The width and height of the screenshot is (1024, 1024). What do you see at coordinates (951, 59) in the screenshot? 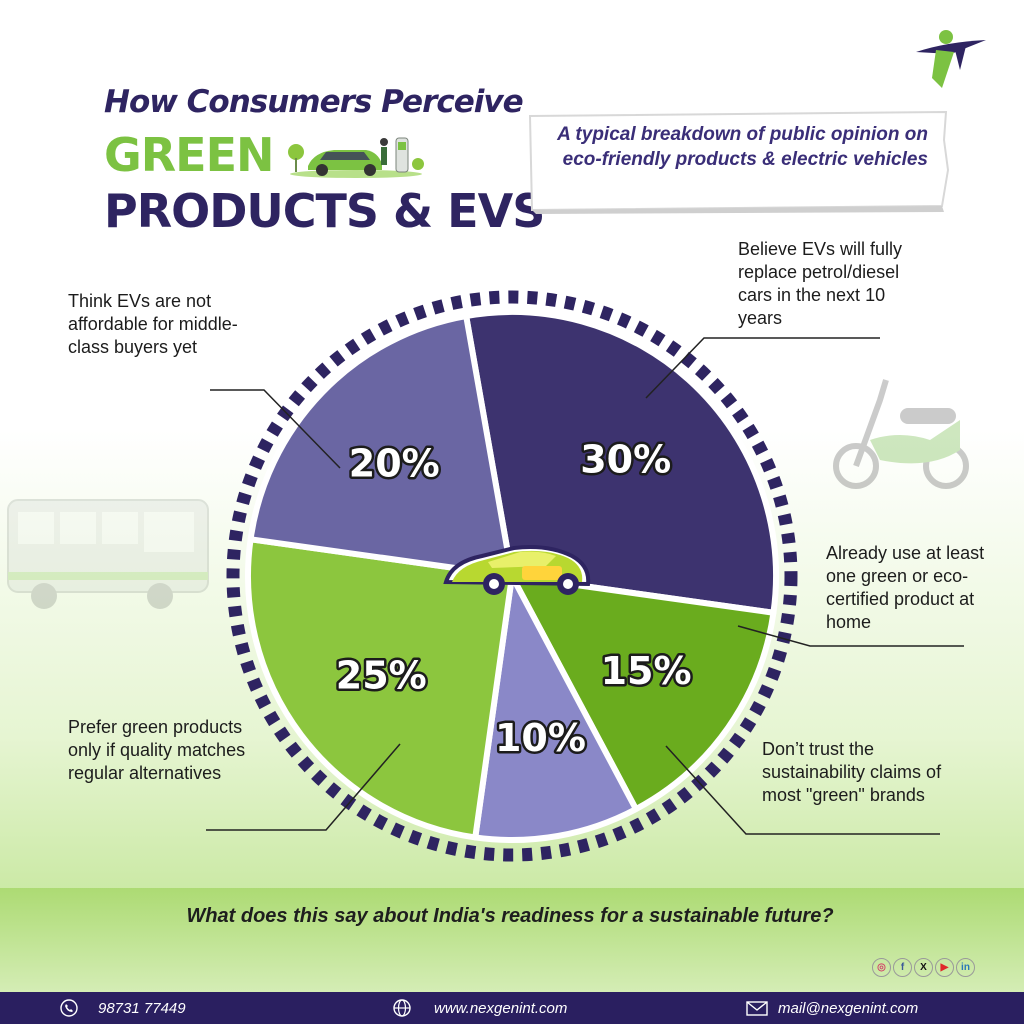
I see `brand-logo` at bounding box center [951, 59].